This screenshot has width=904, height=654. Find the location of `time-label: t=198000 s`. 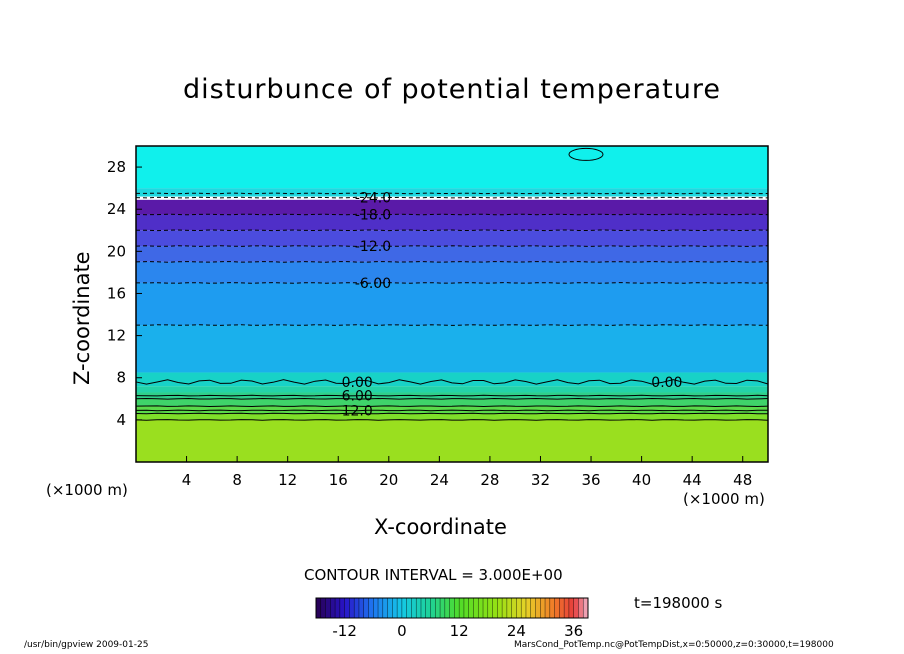

time-label: t=198000 s is located at coordinates (678, 603).